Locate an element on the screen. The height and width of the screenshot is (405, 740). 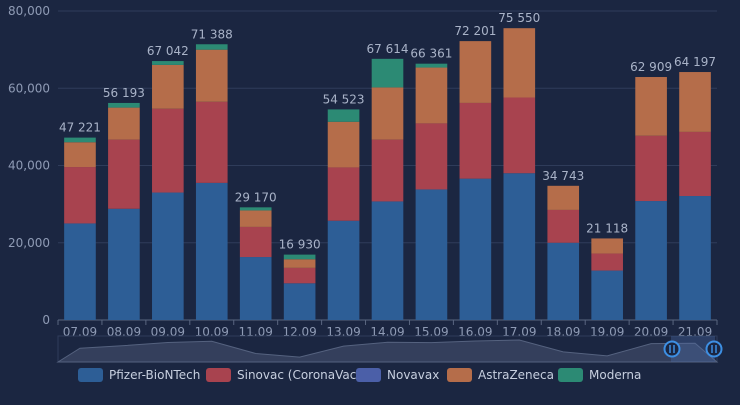
x-tick-label: 11.09 is located at coordinates (256, 332).